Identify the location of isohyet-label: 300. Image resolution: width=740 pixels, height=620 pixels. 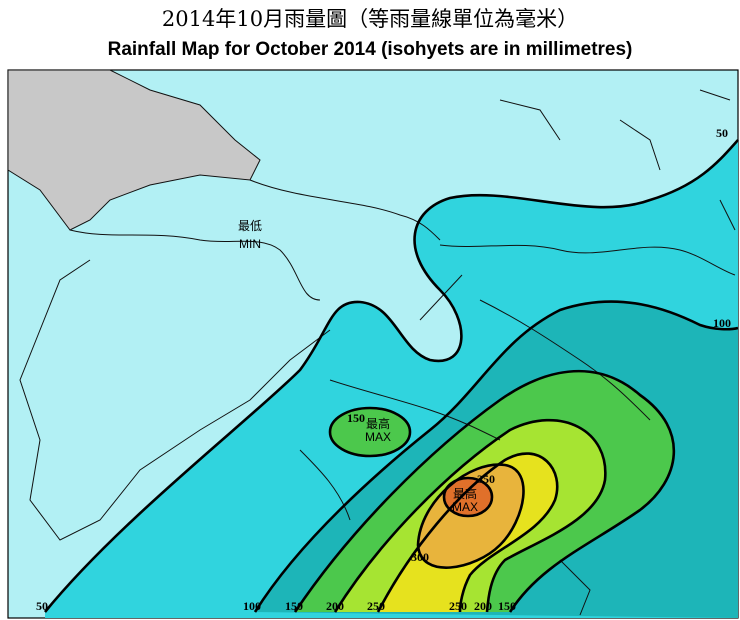
(420, 557).